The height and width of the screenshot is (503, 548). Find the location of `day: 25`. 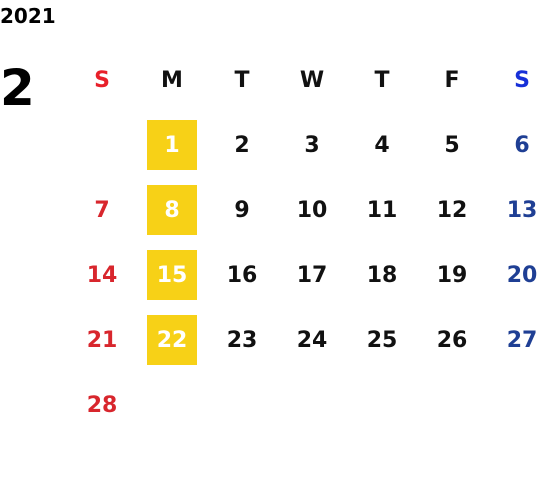

day: 25 is located at coordinates (382, 340).